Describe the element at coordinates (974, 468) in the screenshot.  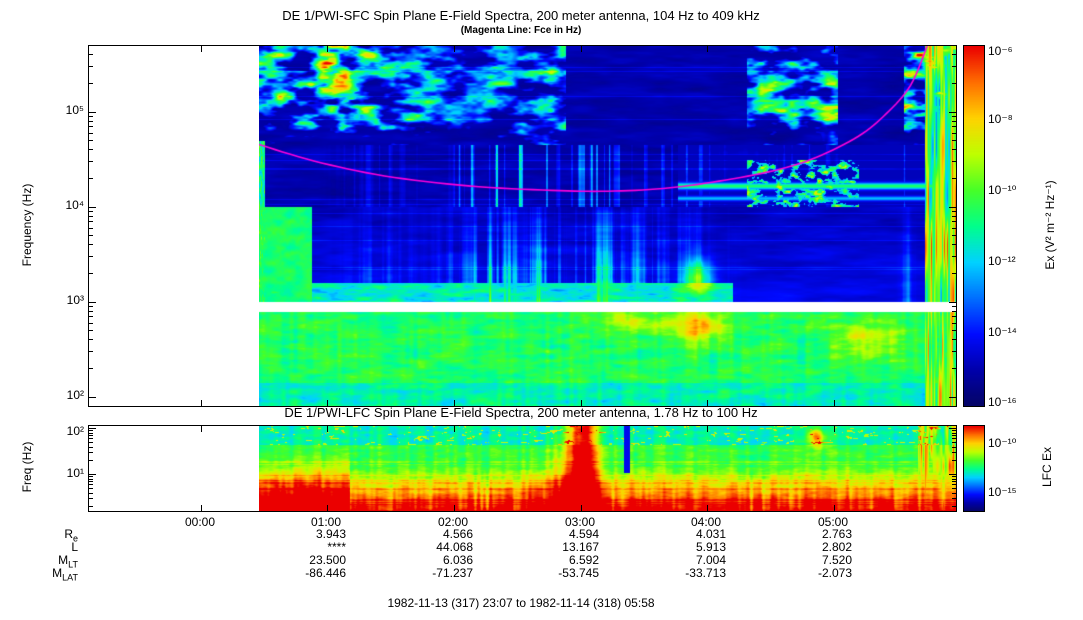
I see `lfc-colorbar` at that location.